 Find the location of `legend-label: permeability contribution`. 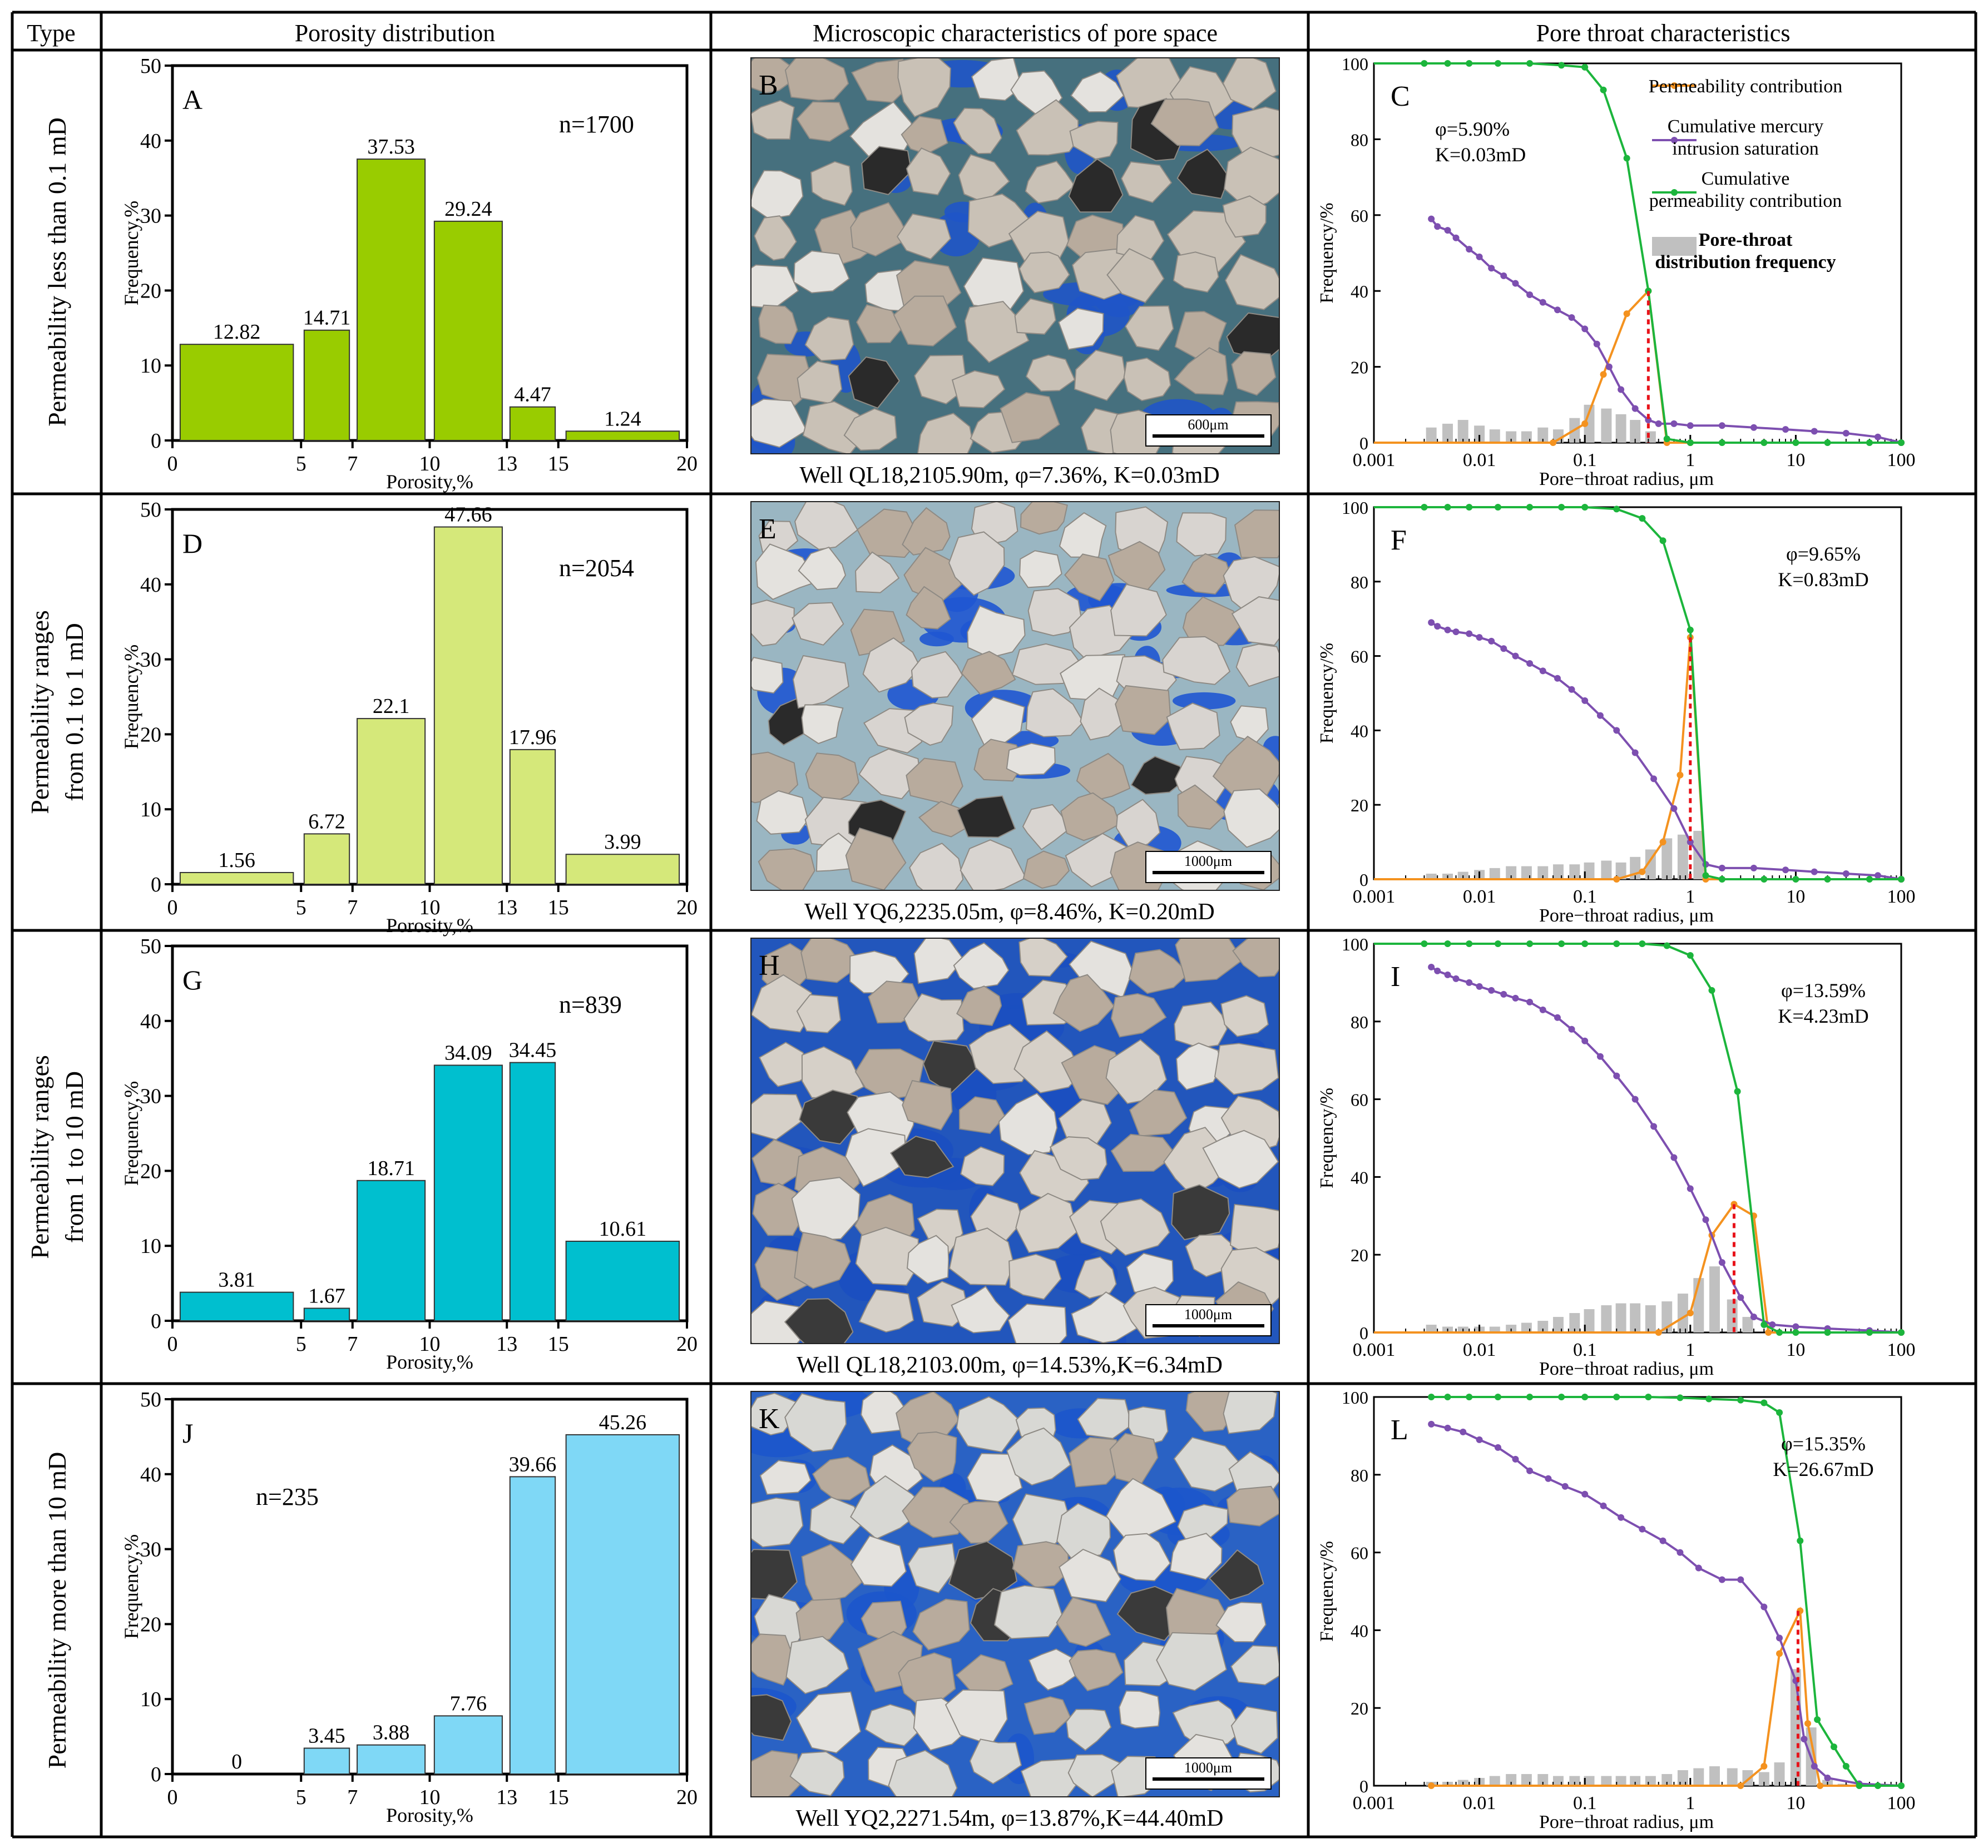

legend-label: permeability contribution is located at coordinates (1746, 201).